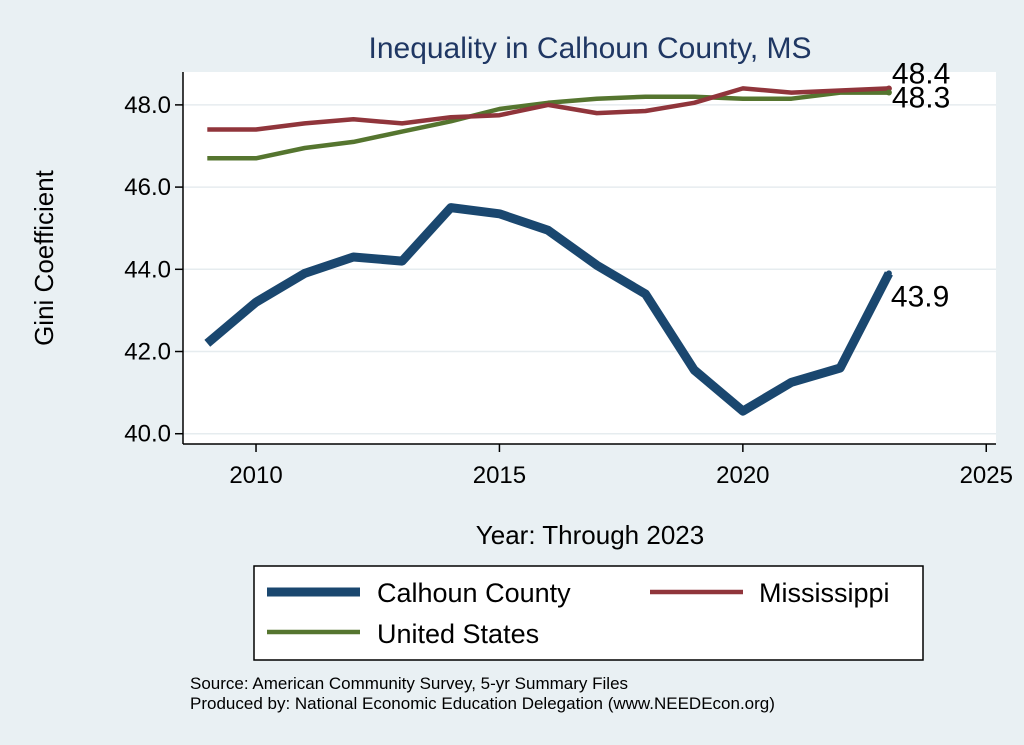 This screenshot has height=745, width=1024. What do you see at coordinates (147, 187) in the screenshot?
I see `y-tick-label-3: 46.0` at bounding box center [147, 187].